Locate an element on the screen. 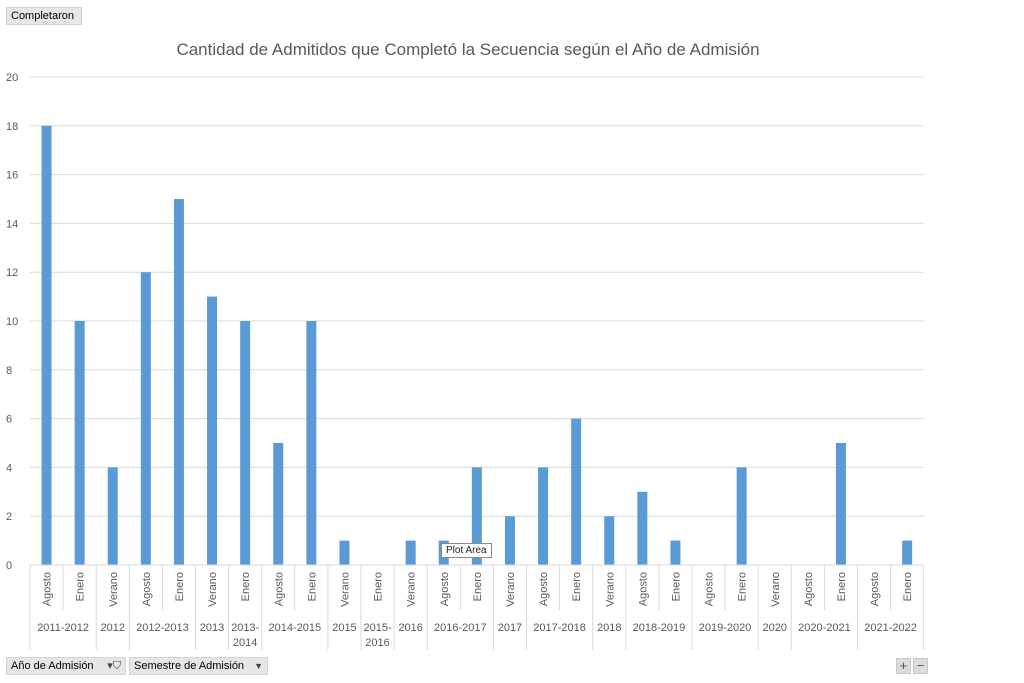 Image resolution: width=1024 pixels, height=683 pixels. y-tick-label: 10 is located at coordinates (12, 322).